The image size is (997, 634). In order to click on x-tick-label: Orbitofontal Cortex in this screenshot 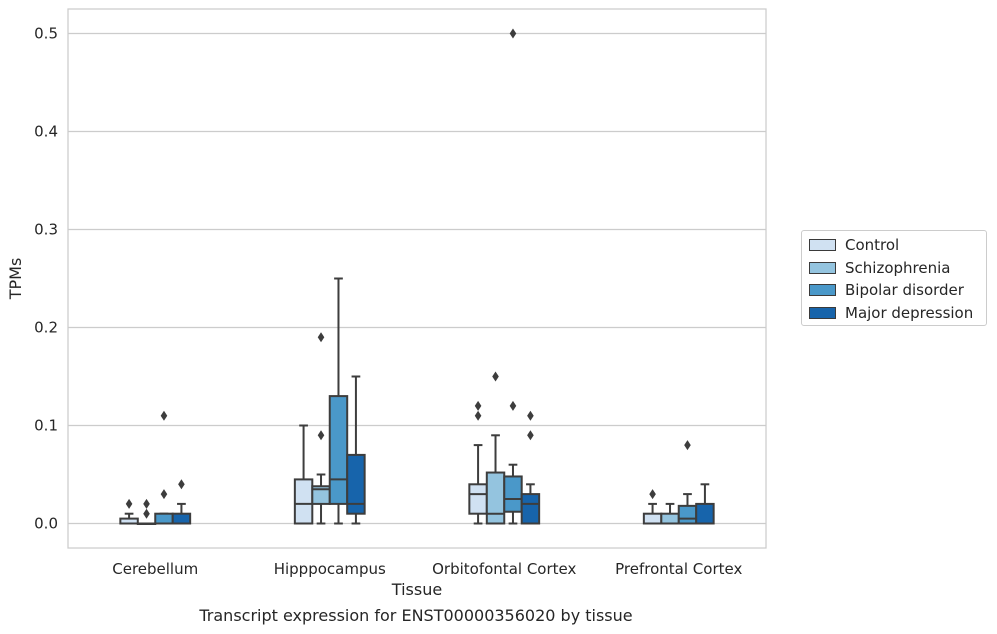, I will do `click(504, 569)`.